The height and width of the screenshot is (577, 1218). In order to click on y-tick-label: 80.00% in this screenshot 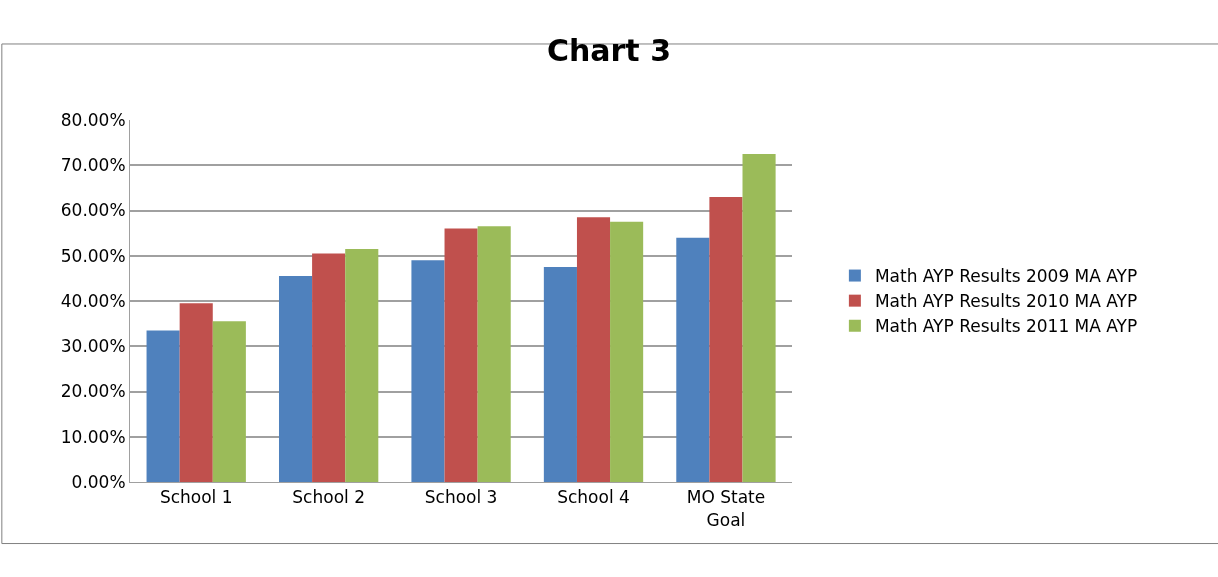, I will do `click(93, 119)`.